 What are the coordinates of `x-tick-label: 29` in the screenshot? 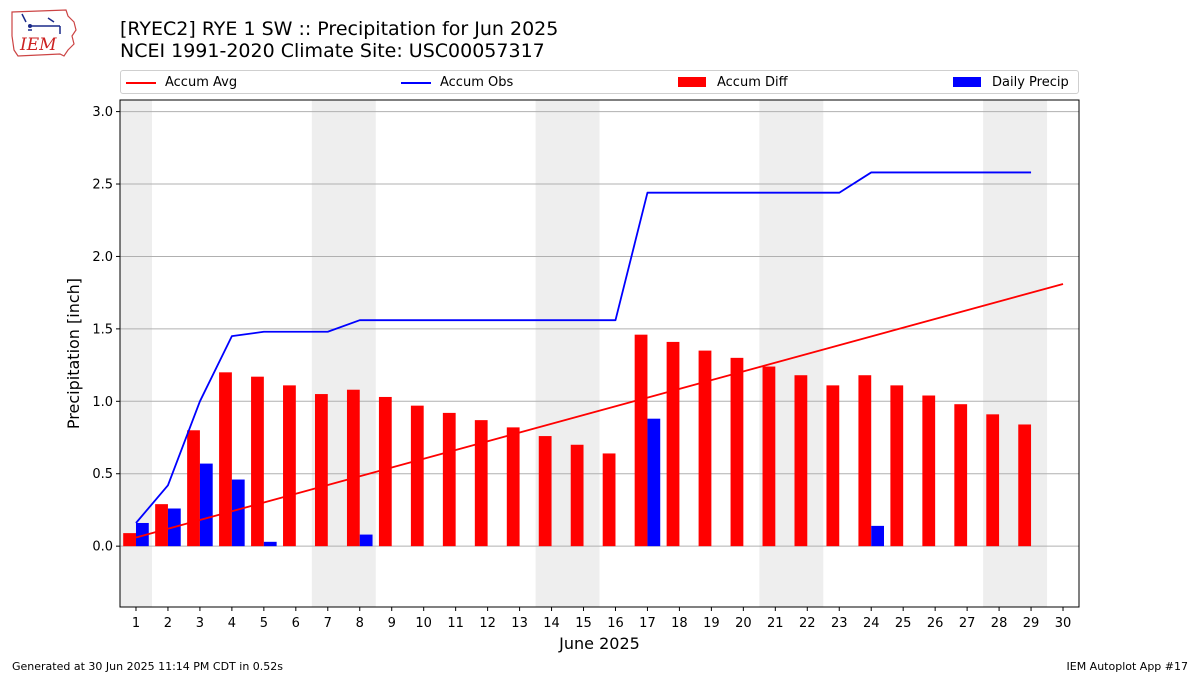 It's located at (1031, 623).